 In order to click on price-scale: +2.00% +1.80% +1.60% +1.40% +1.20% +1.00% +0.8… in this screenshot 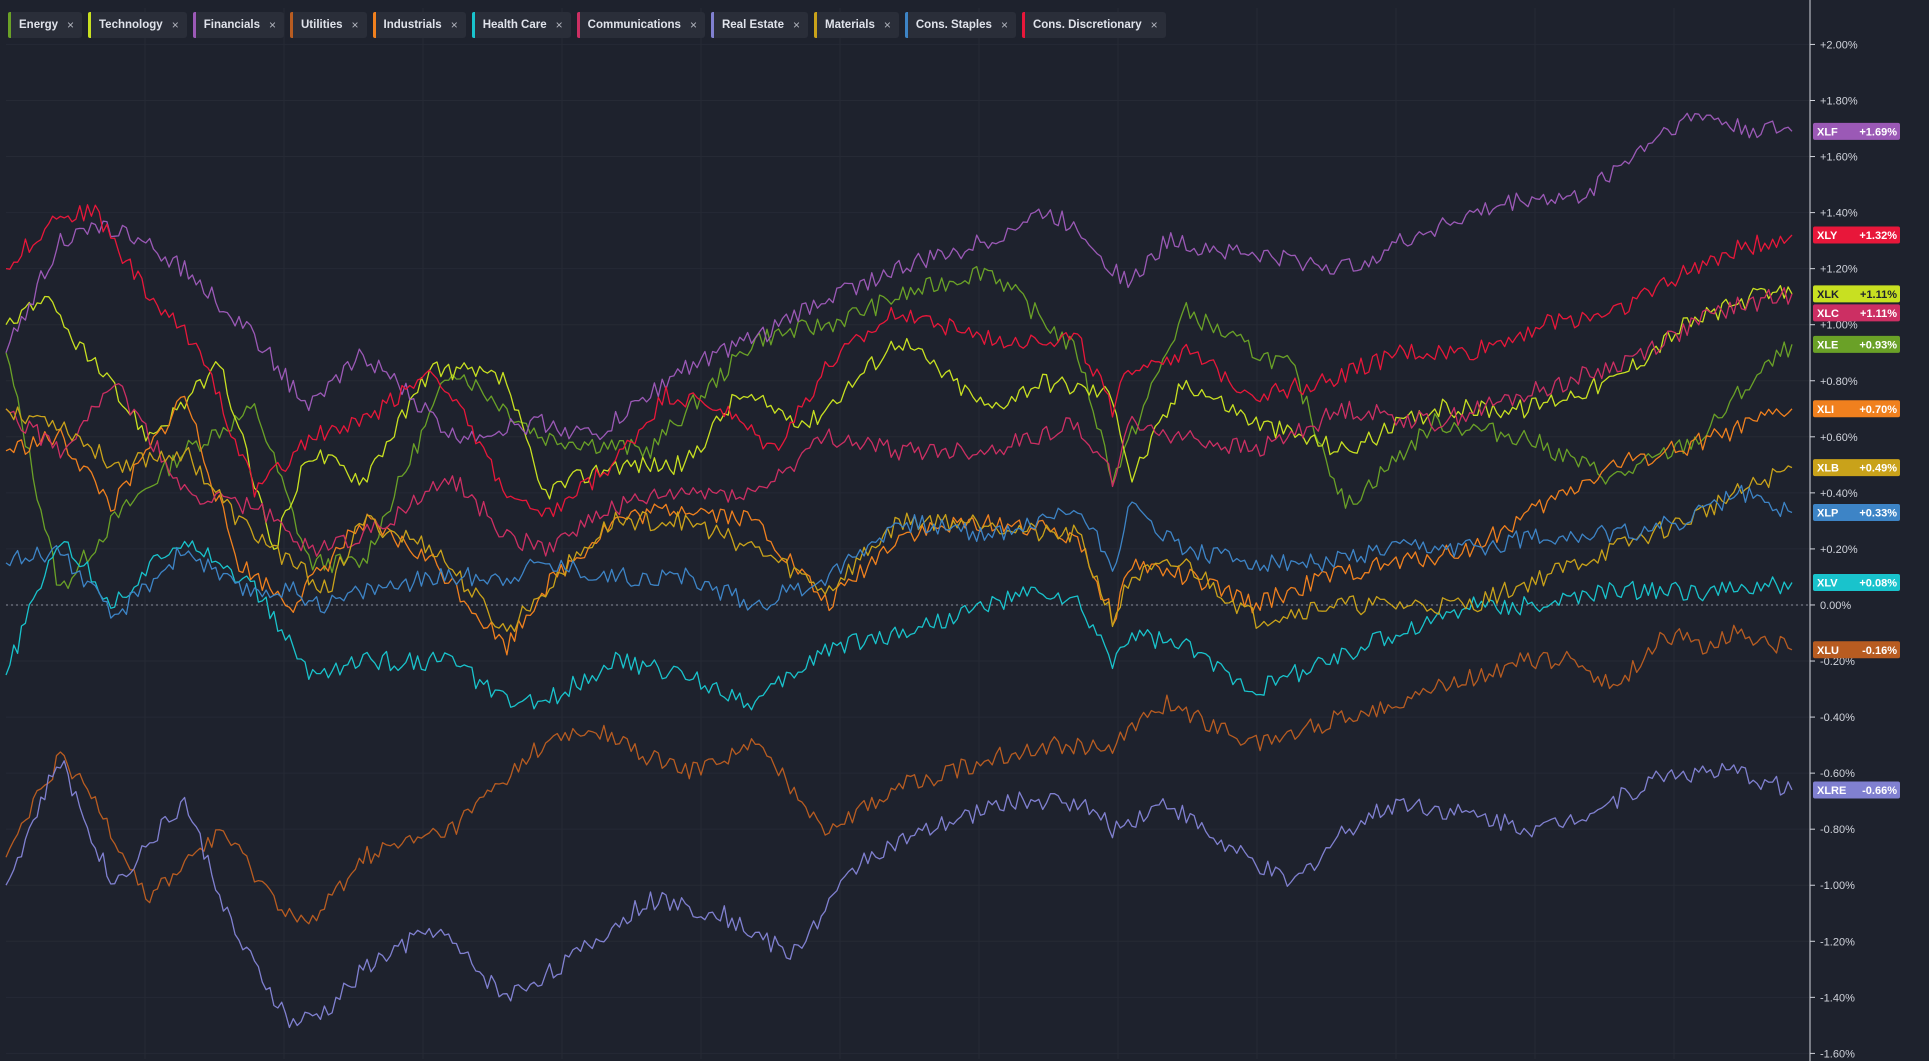, I will do `click(1833, 530)`.